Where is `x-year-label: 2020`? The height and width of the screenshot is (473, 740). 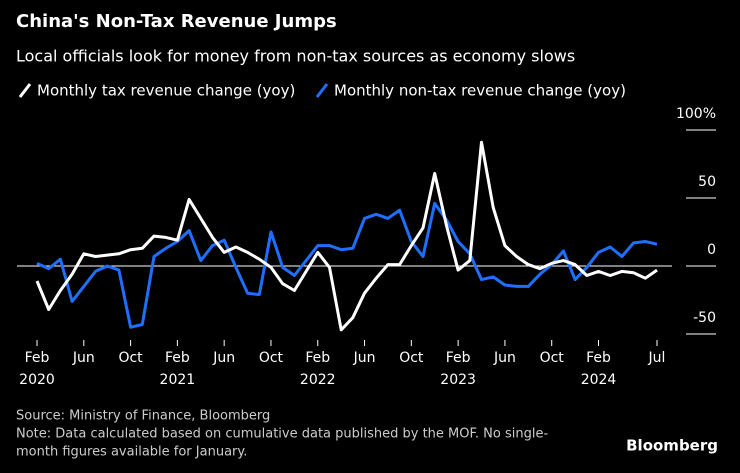
x-year-label: 2020 is located at coordinates (37, 380).